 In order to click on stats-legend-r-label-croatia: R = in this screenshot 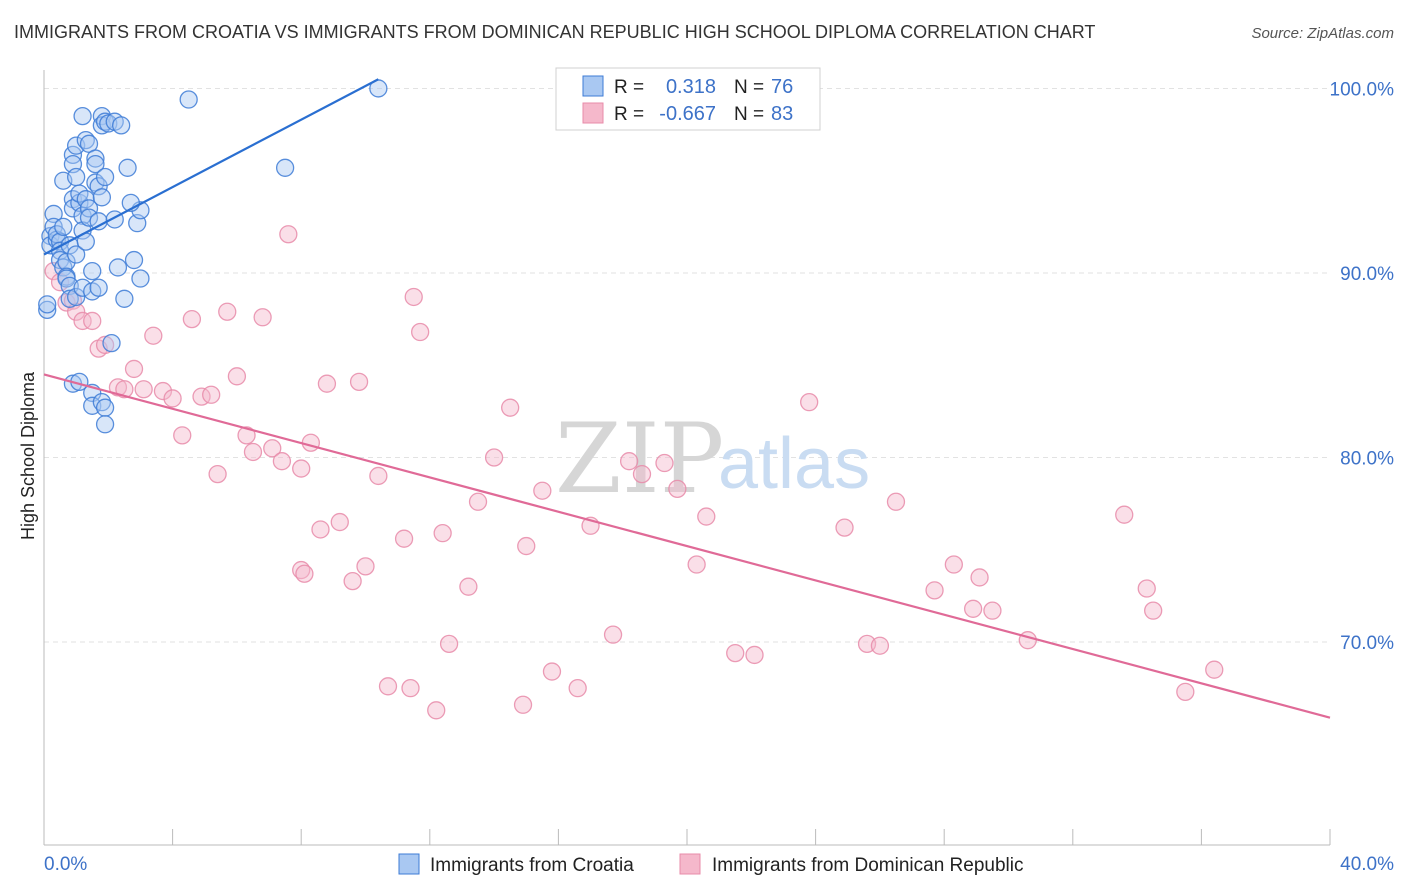, I will do `click(629, 87)`.